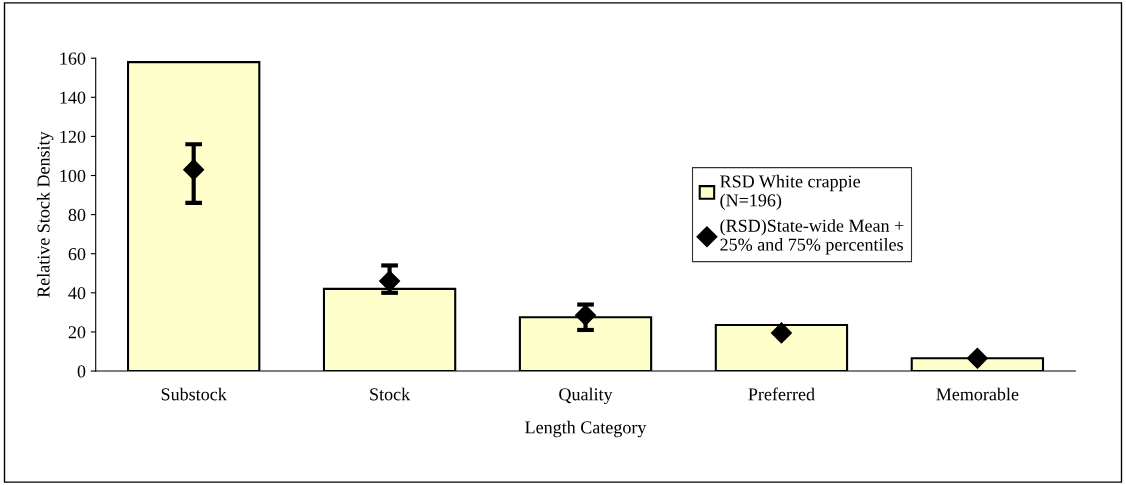 The width and height of the screenshot is (1126, 485). What do you see at coordinates (586, 429) in the screenshot?
I see `x-axis-title: Length Category` at bounding box center [586, 429].